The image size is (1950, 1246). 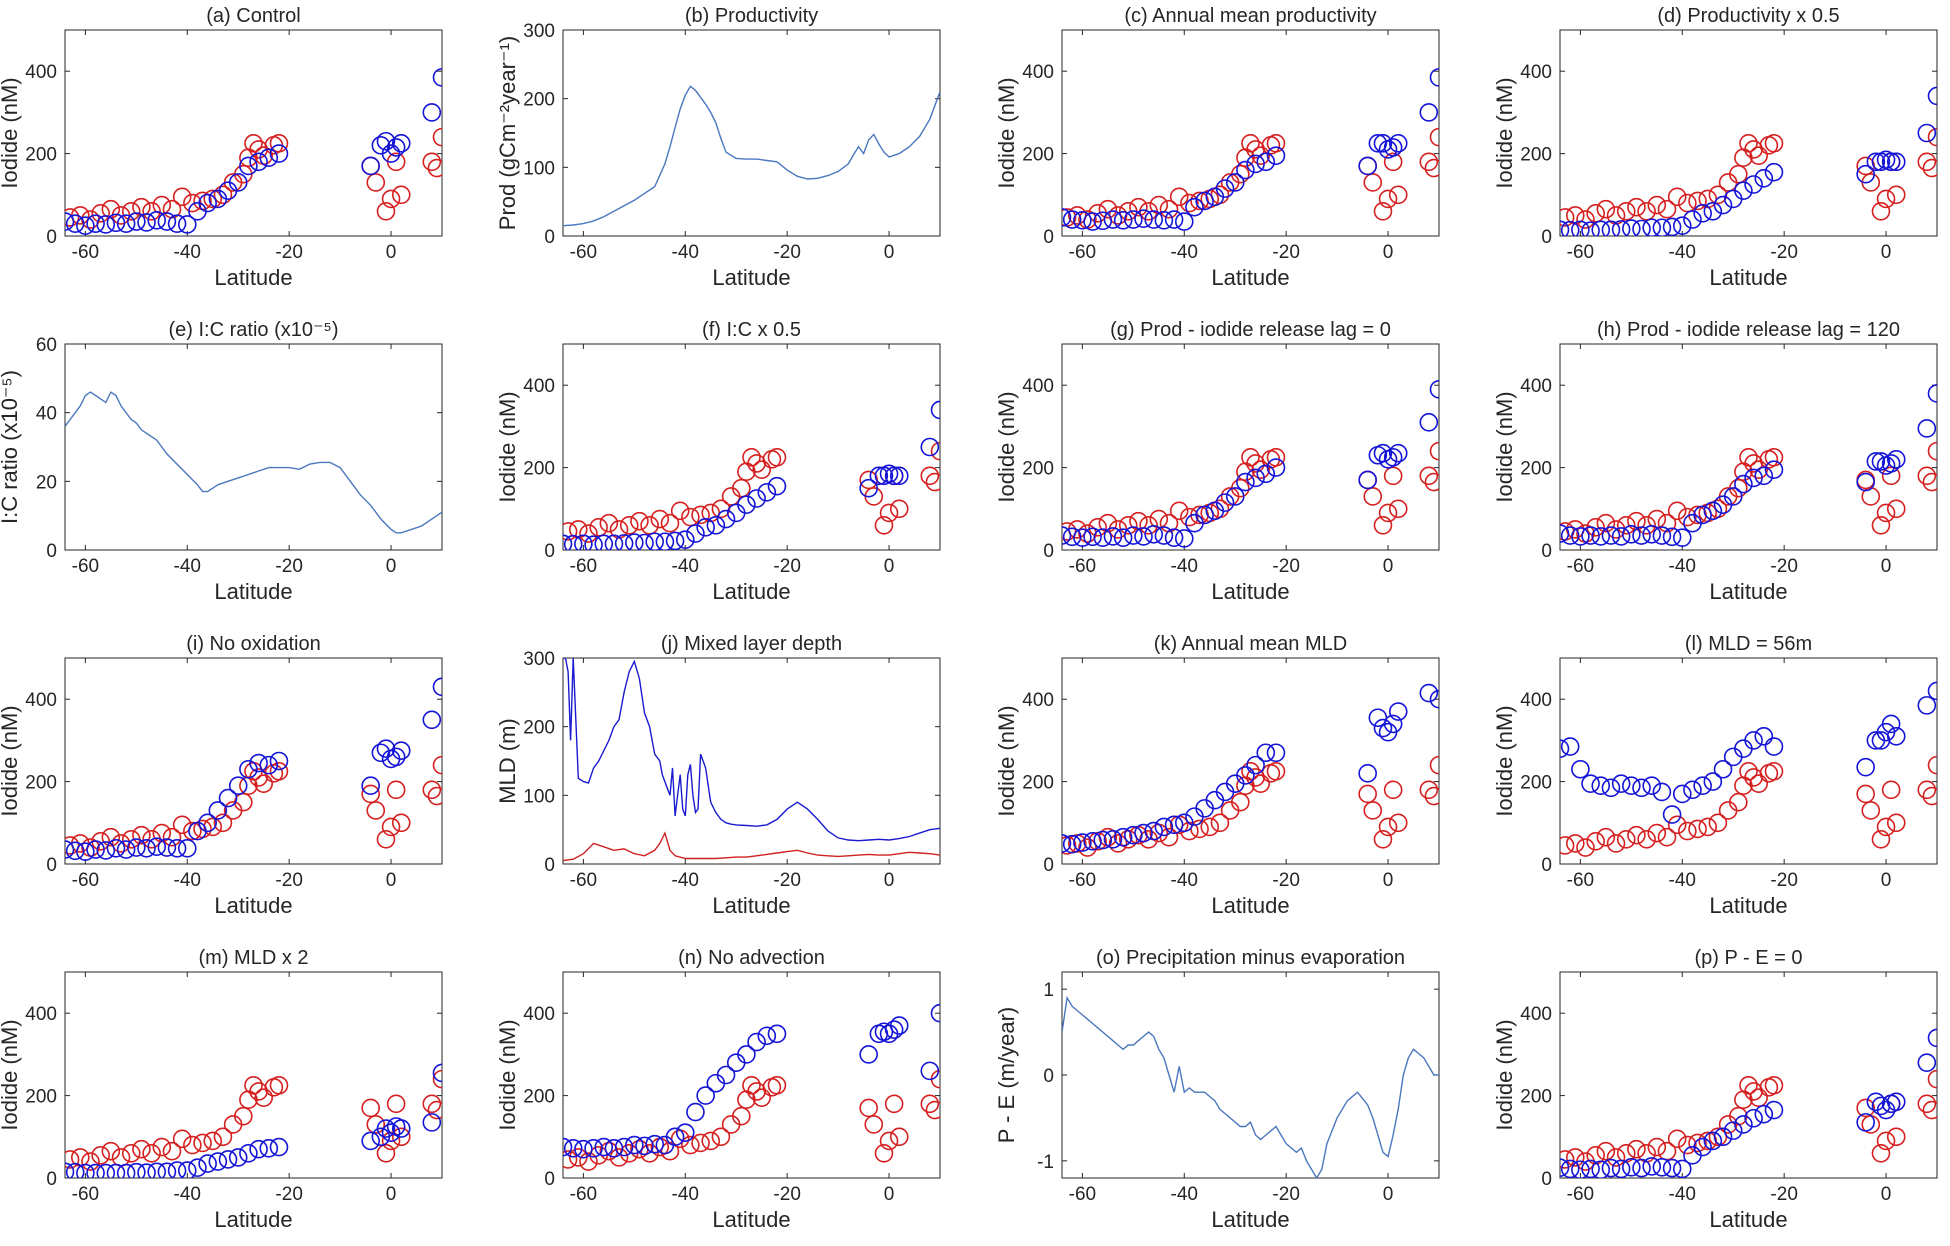 What do you see at coordinates (51, 1179) in the screenshot?
I see `y-tick-label: 0` at bounding box center [51, 1179].